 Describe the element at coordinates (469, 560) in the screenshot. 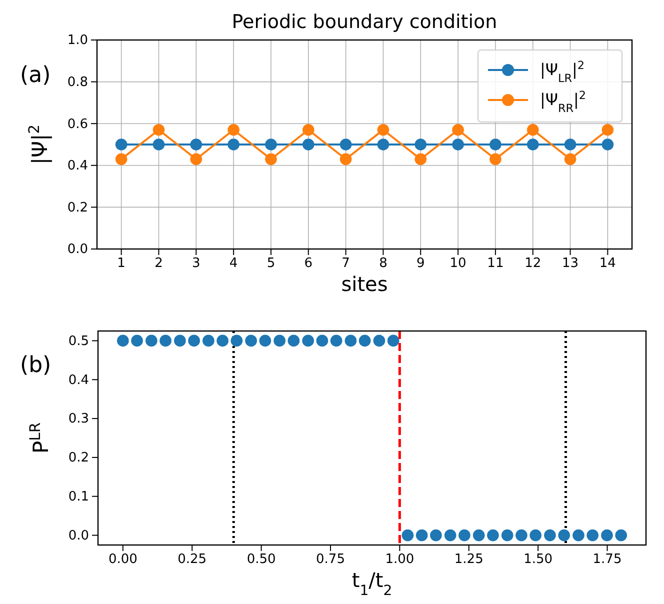

I see `x-tick-label: 1.25` at that location.